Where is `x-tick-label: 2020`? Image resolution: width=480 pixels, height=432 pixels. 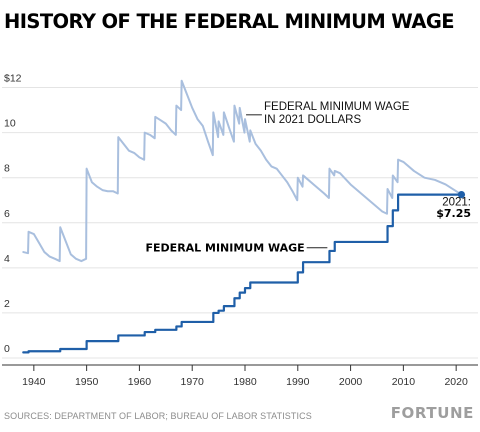
x-tick-label: 2020 is located at coordinates (456, 382).